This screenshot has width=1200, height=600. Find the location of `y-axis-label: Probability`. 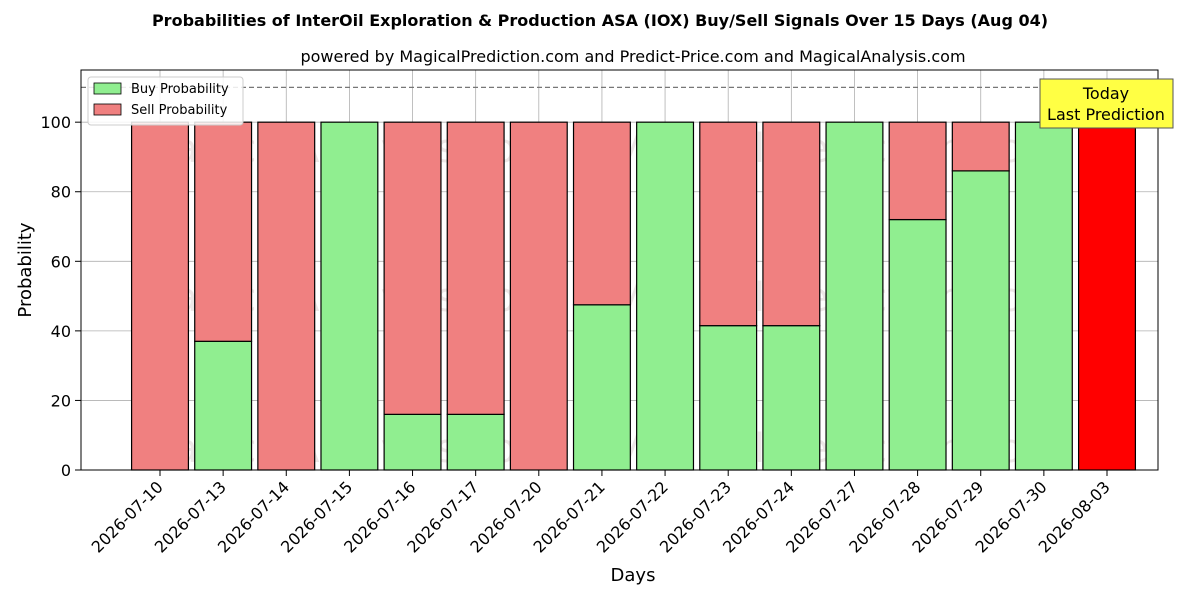

y-axis-label: Probability is located at coordinates (25, 269).